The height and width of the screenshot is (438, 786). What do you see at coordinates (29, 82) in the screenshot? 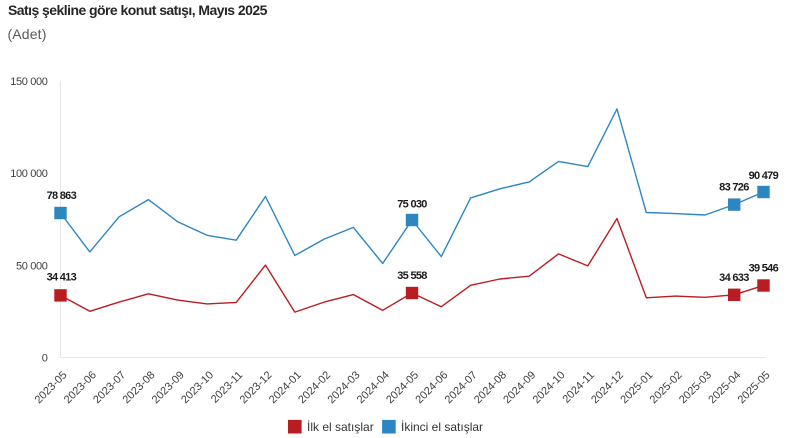
I see `svg-text: 150 000` at bounding box center [29, 82].